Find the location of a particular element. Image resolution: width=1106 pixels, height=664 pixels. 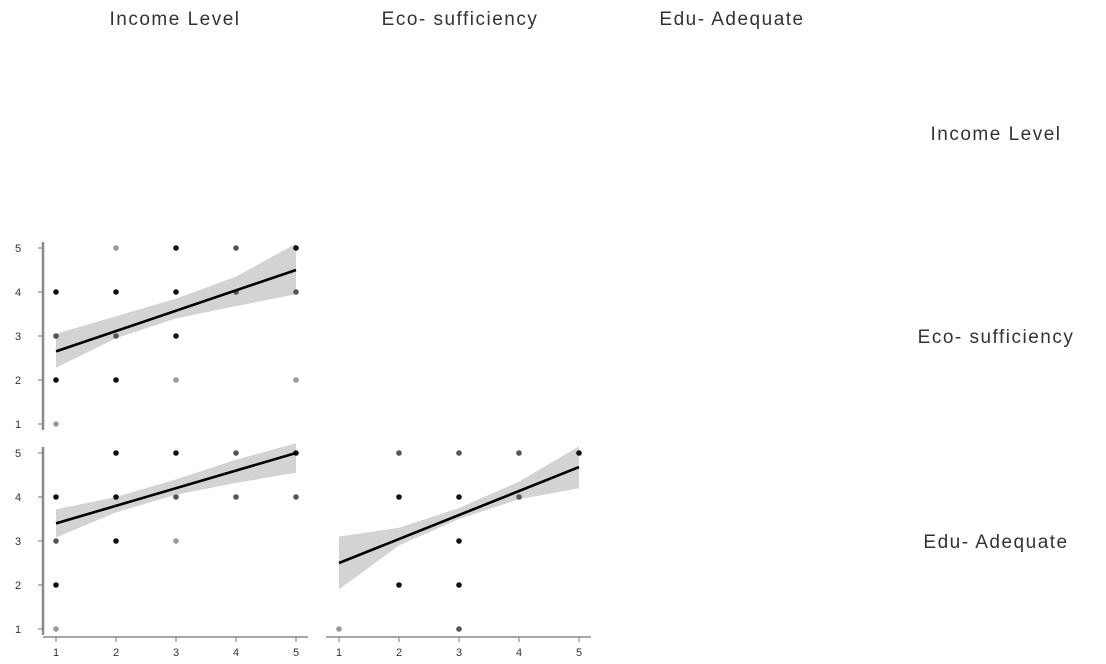

panel-0: 1 2 3 4 5 is located at coordinates (157, 336).